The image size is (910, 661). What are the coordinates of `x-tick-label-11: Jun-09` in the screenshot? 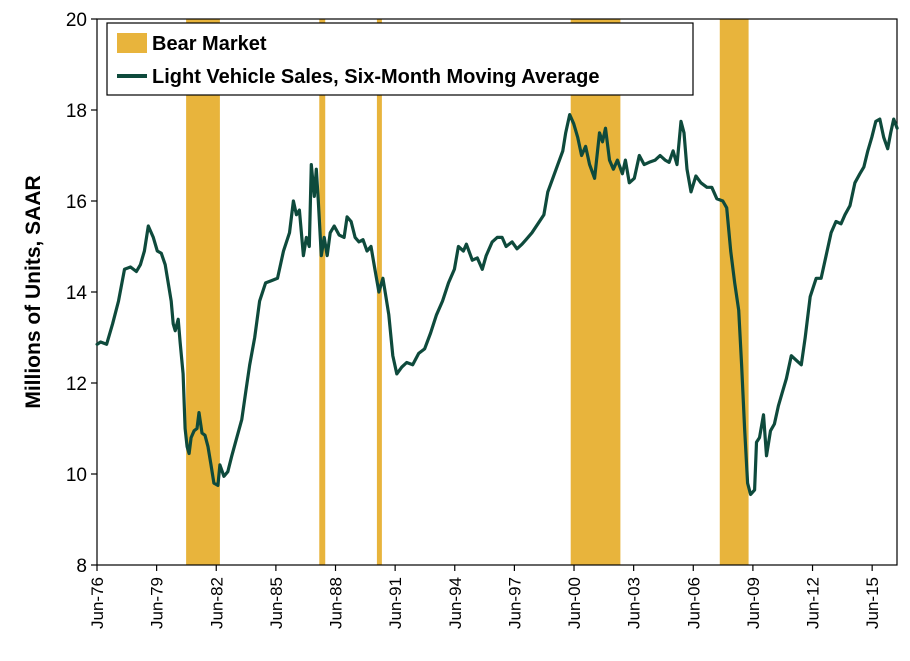 It's located at (753, 603).